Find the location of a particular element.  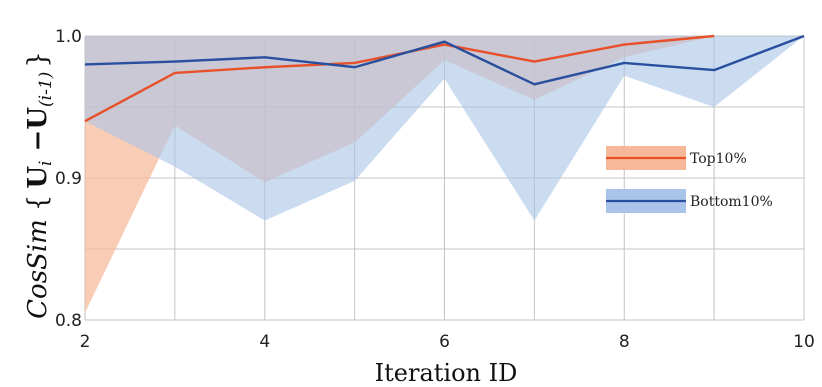

line-bottom10 is located at coordinates (444, 60).